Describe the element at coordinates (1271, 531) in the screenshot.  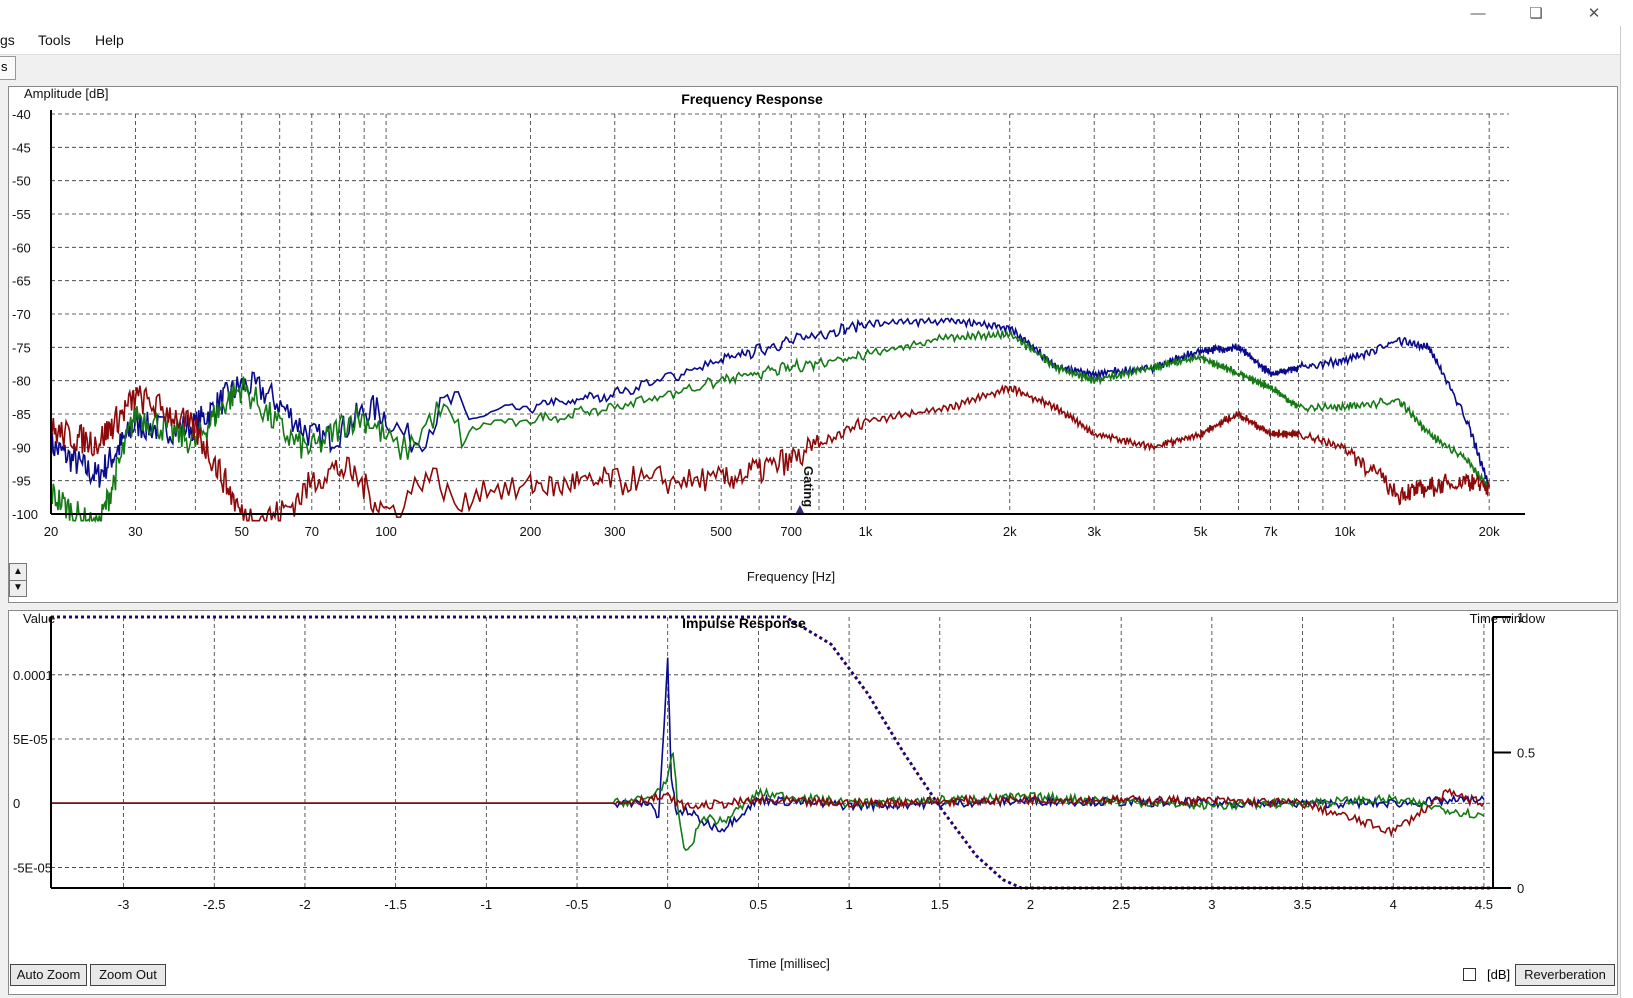
I see `frequency-x-tick-label: 7k` at that location.